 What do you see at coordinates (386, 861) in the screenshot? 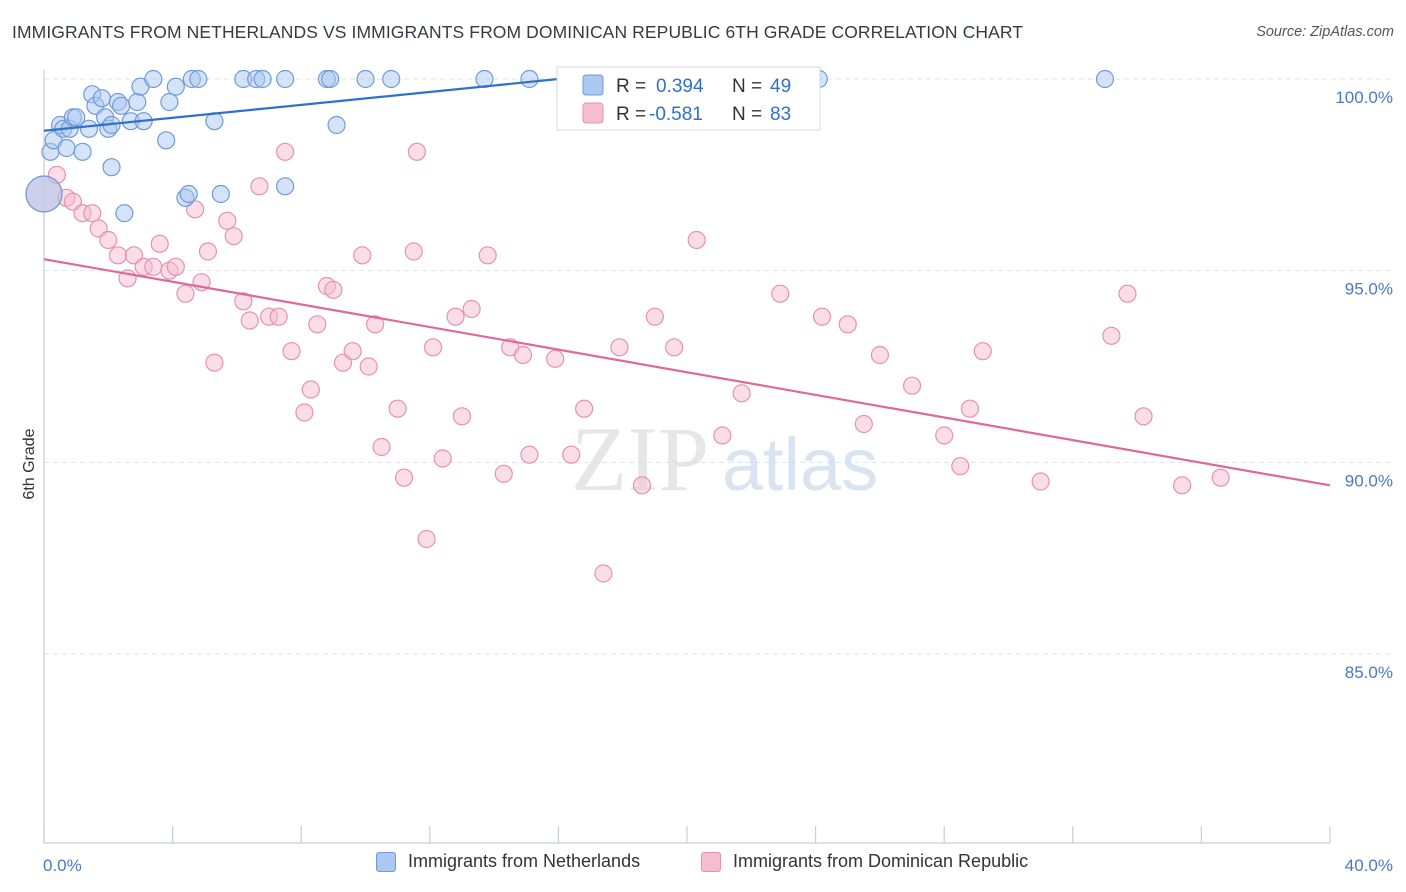
I see `legend-swatch-netherlands-bottom` at bounding box center [386, 861].